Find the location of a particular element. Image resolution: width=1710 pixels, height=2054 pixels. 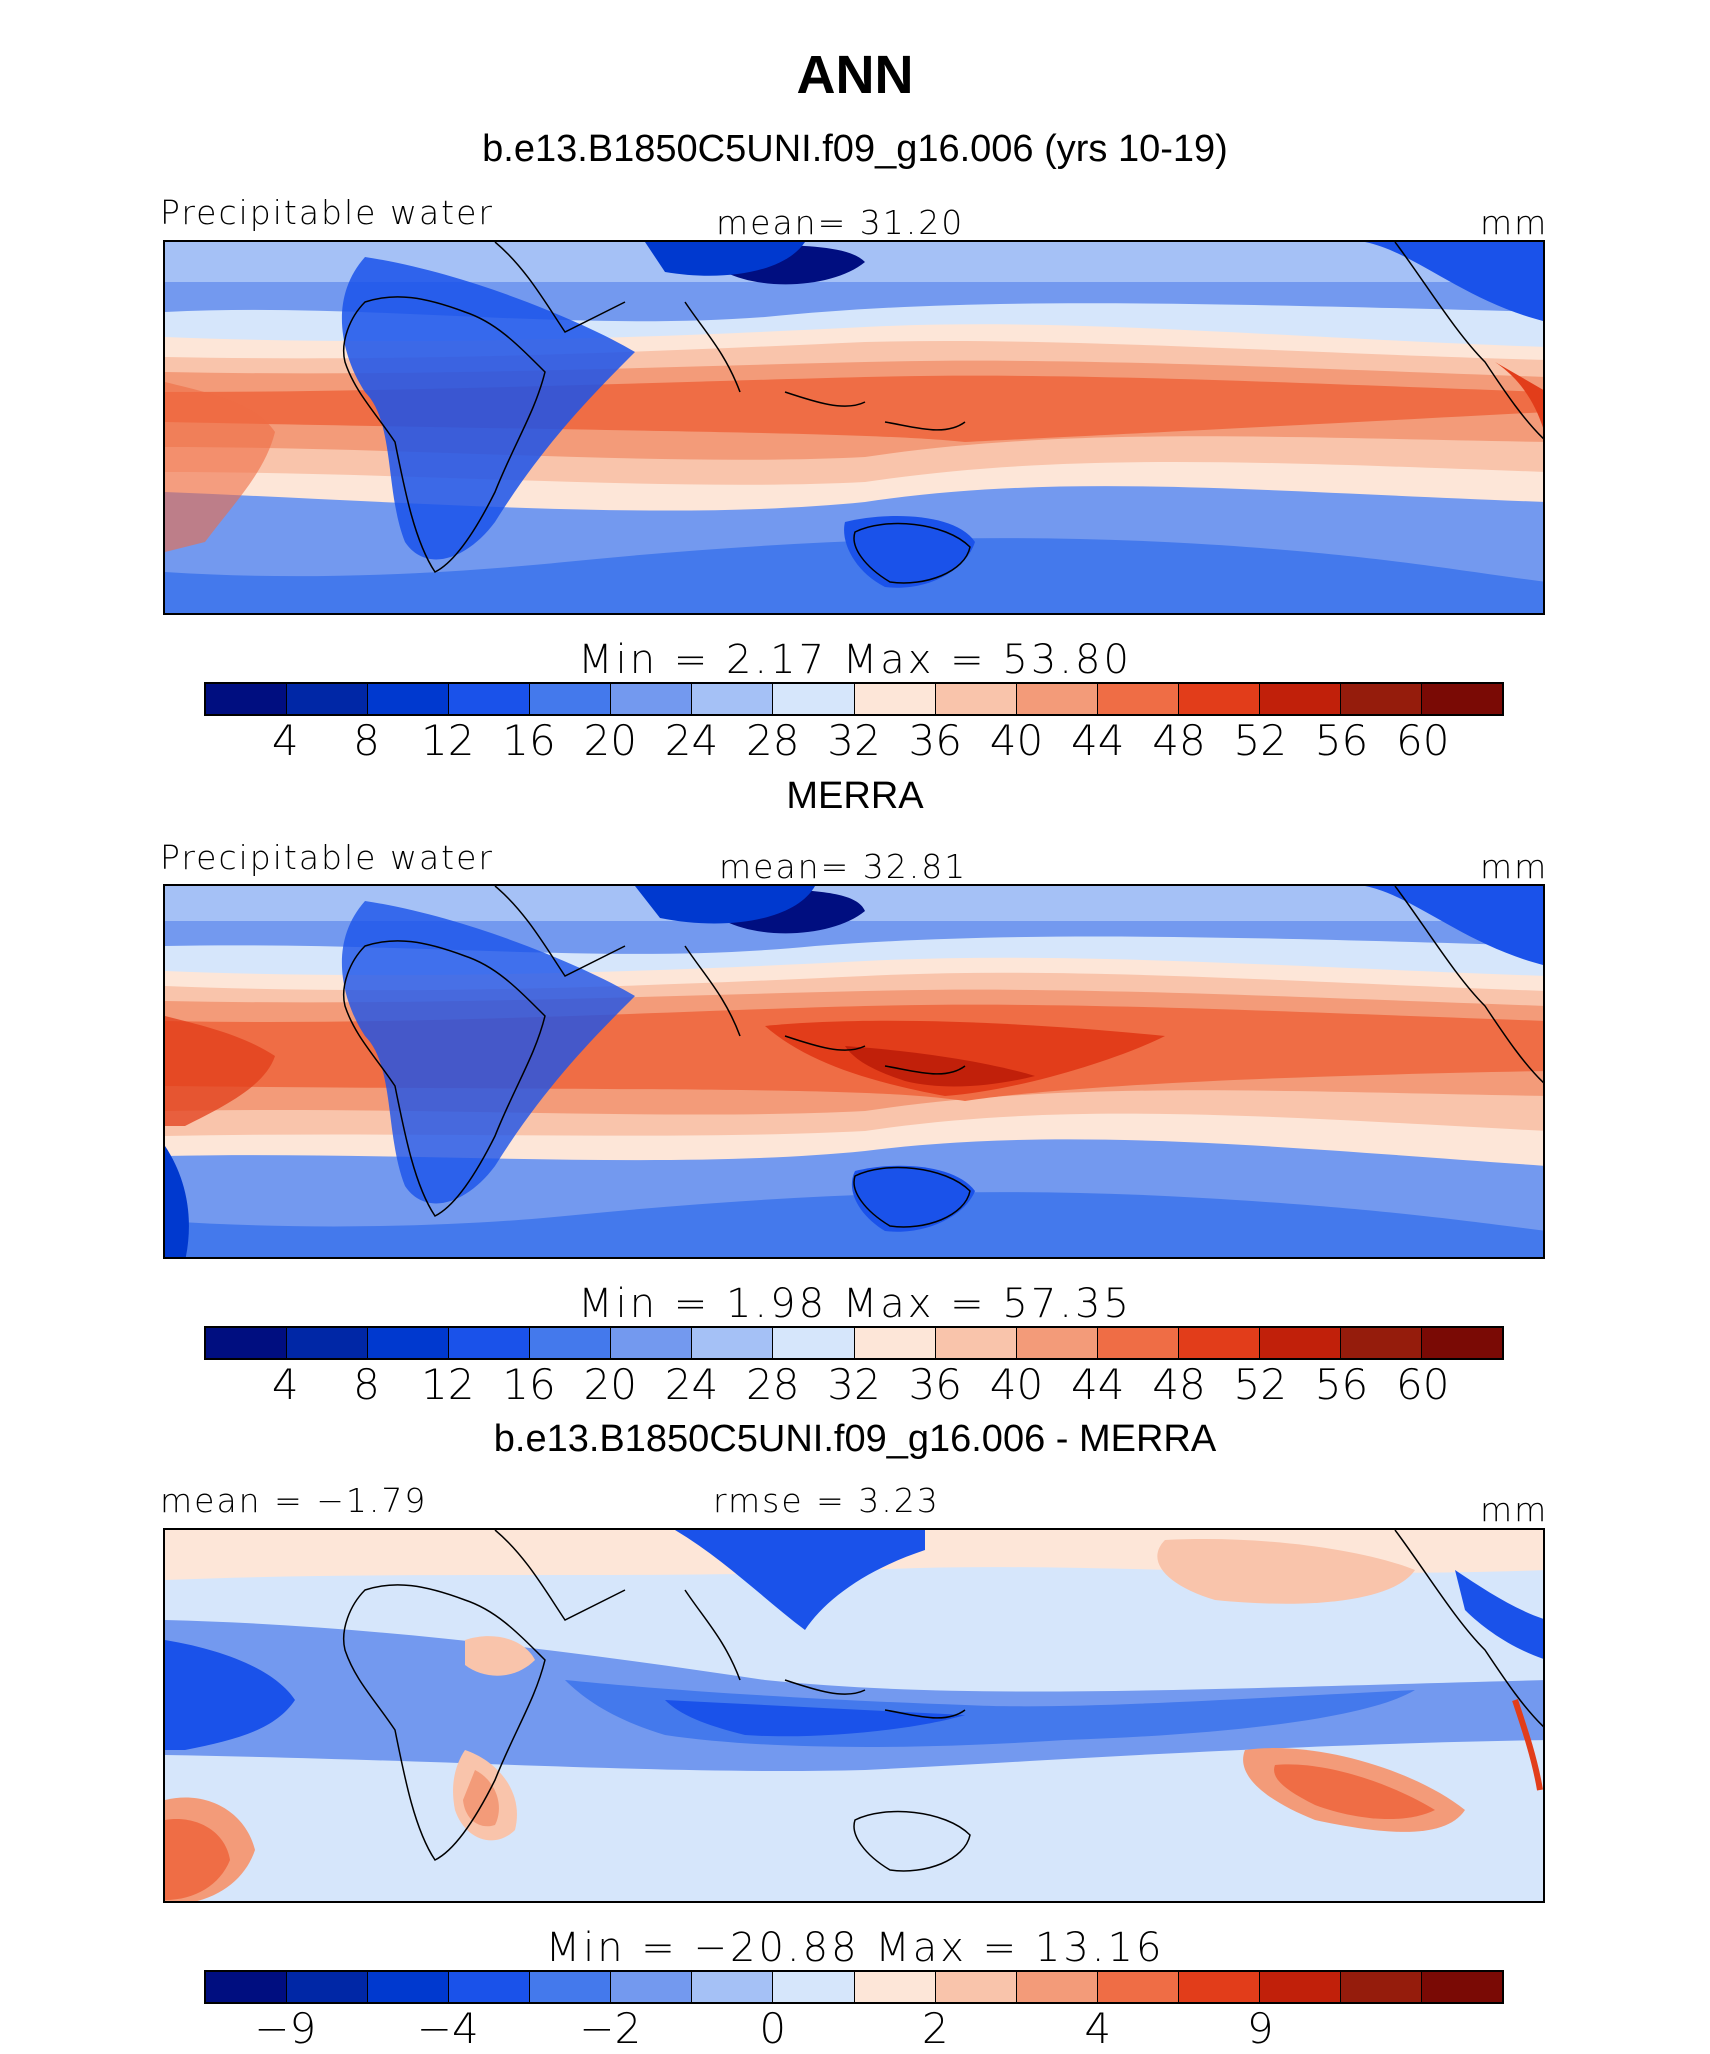

panel-2-variable-label: Precipitable water is located at coordinates (327, 857).